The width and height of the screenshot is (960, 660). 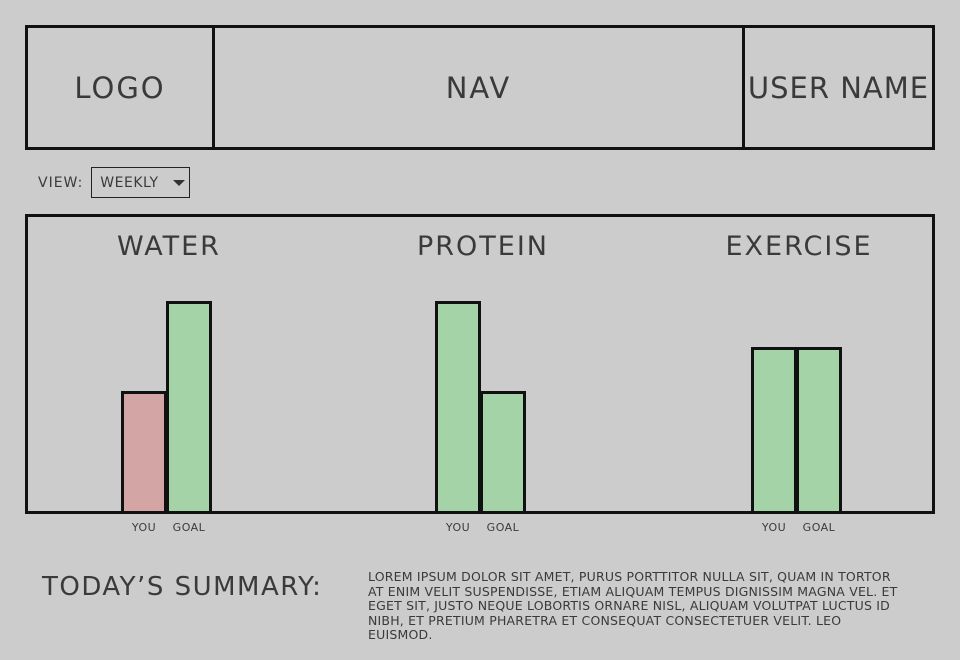 What do you see at coordinates (182, 587) in the screenshot?
I see `summary-title: TODAY’S SUMMARY:` at bounding box center [182, 587].